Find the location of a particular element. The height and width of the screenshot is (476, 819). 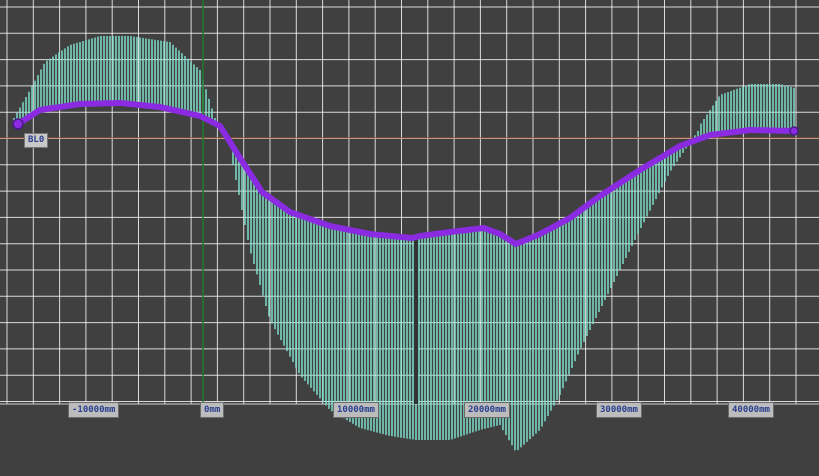

x-tick-label: 30000mm is located at coordinates (619, 410).